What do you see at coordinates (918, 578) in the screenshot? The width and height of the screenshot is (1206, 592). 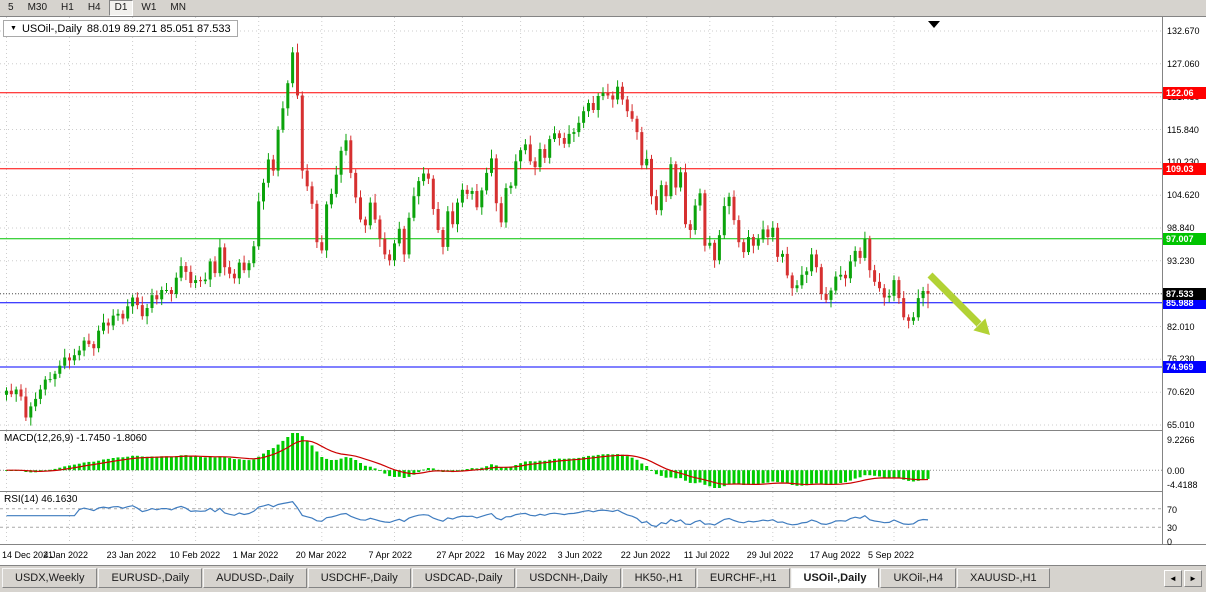 I see `chart-tab-ukoil-h4: UKOil-,H4` at bounding box center [918, 578].